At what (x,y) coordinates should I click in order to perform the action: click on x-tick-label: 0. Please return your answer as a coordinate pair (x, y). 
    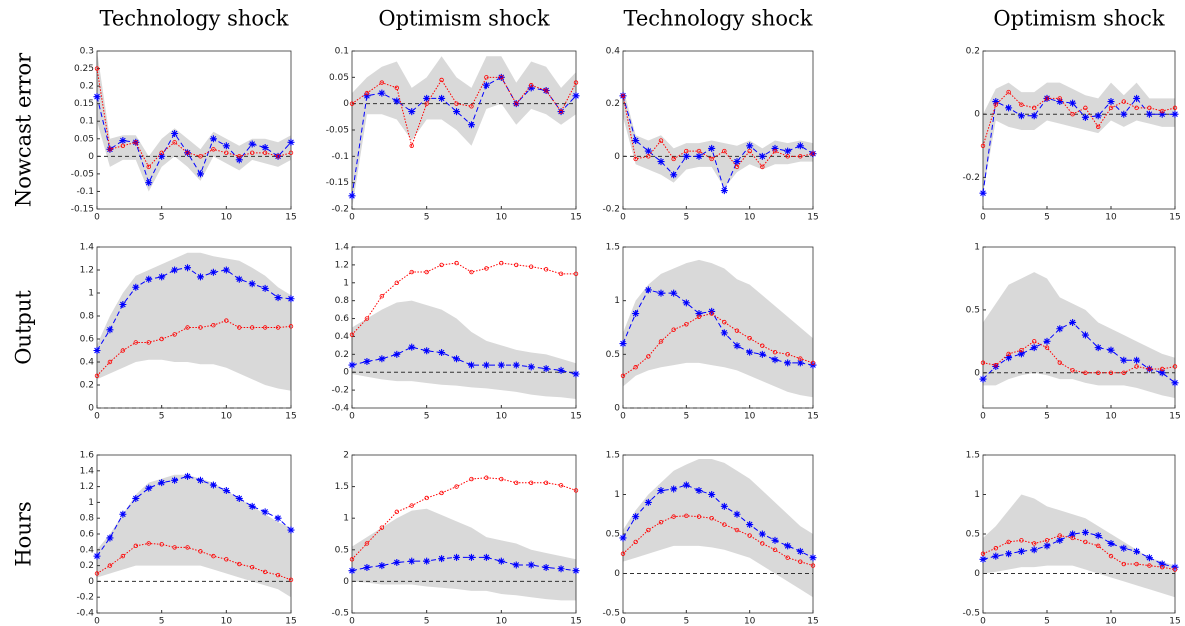
    Looking at the image, I should click on (983, 218).